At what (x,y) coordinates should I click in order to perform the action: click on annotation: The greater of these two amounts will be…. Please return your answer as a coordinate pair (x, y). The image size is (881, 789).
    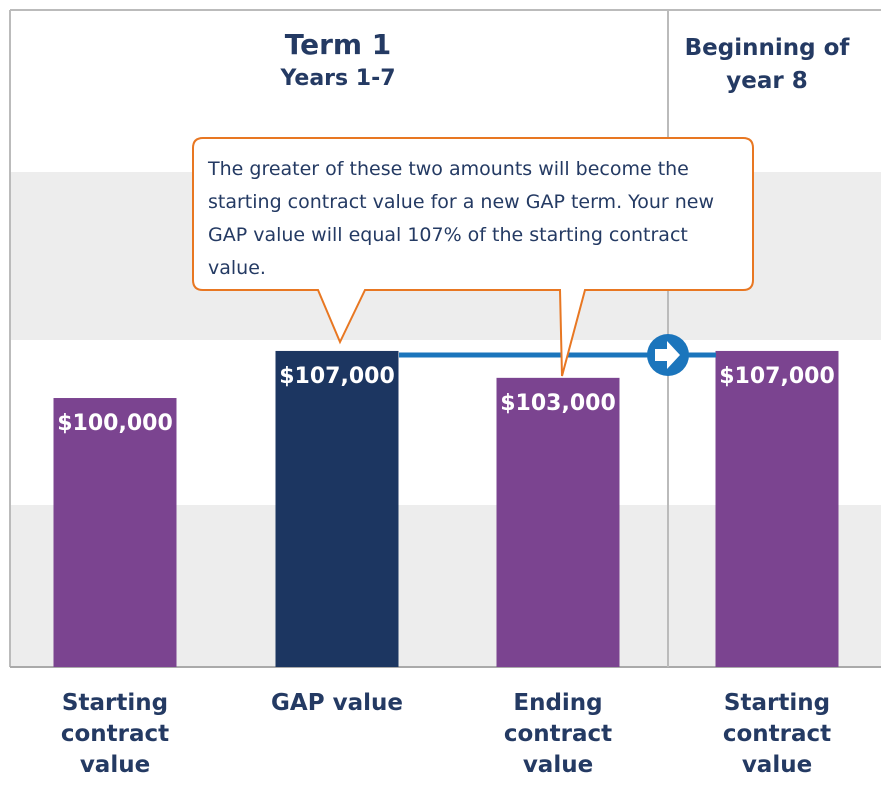
    Looking at the image, I should click on (461, 218).